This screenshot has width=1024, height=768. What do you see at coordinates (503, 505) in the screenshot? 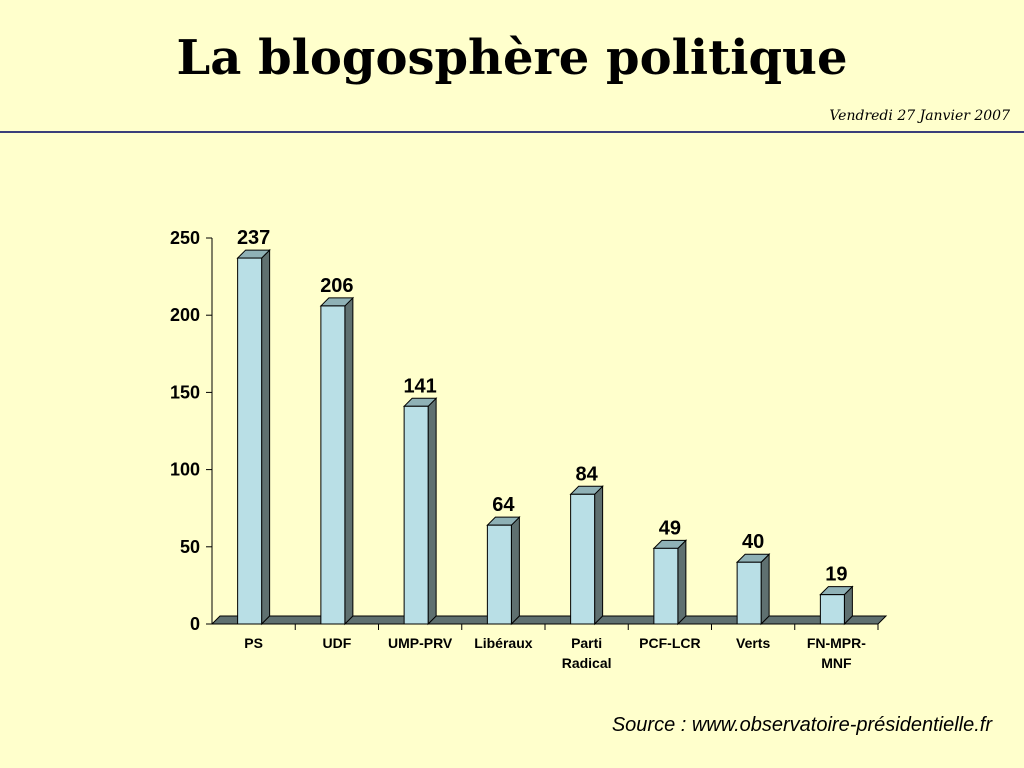
I see `data-label: 64` at bounding box center [503, 505].